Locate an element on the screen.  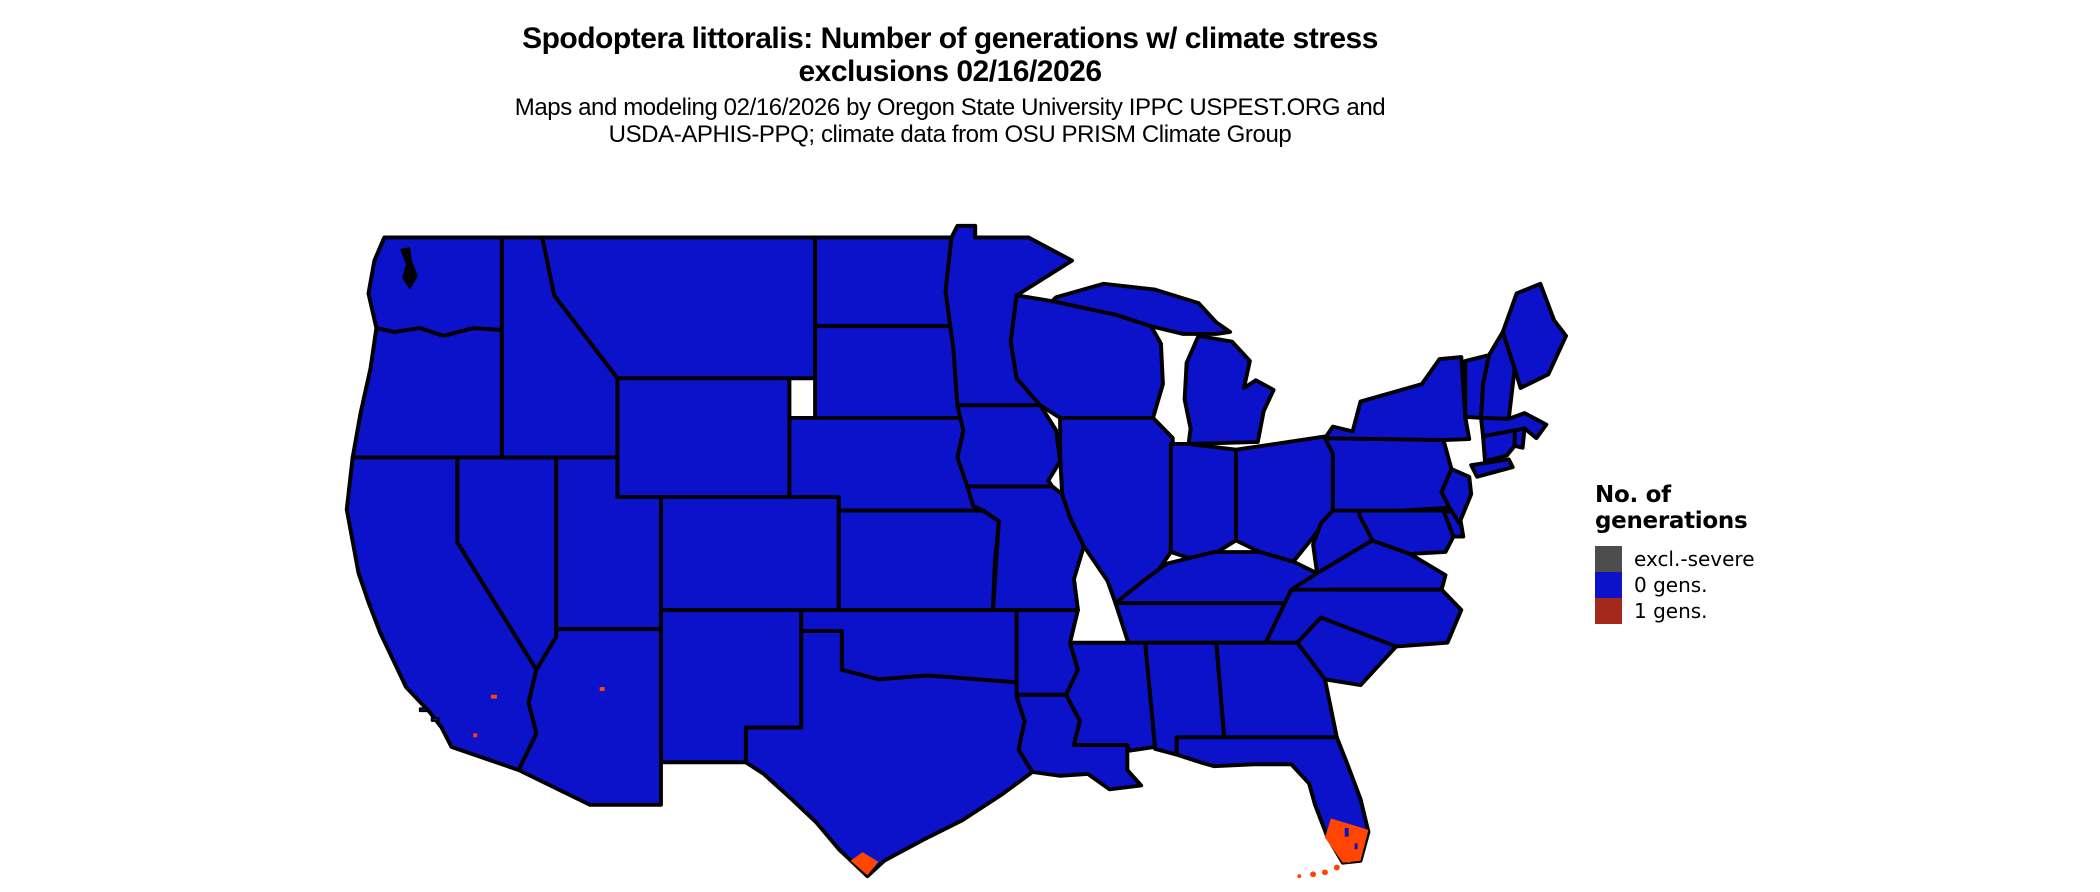
state-south-dakota is located at coordinates (891, 372).